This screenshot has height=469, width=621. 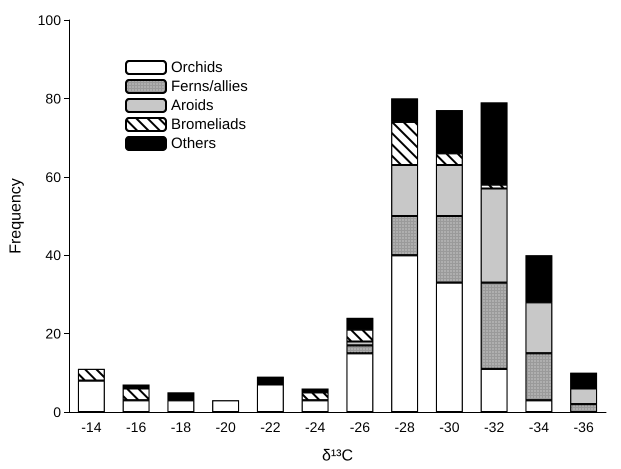 I want to click on legend-label: Ferns/allies, so click(x=209, y=86).